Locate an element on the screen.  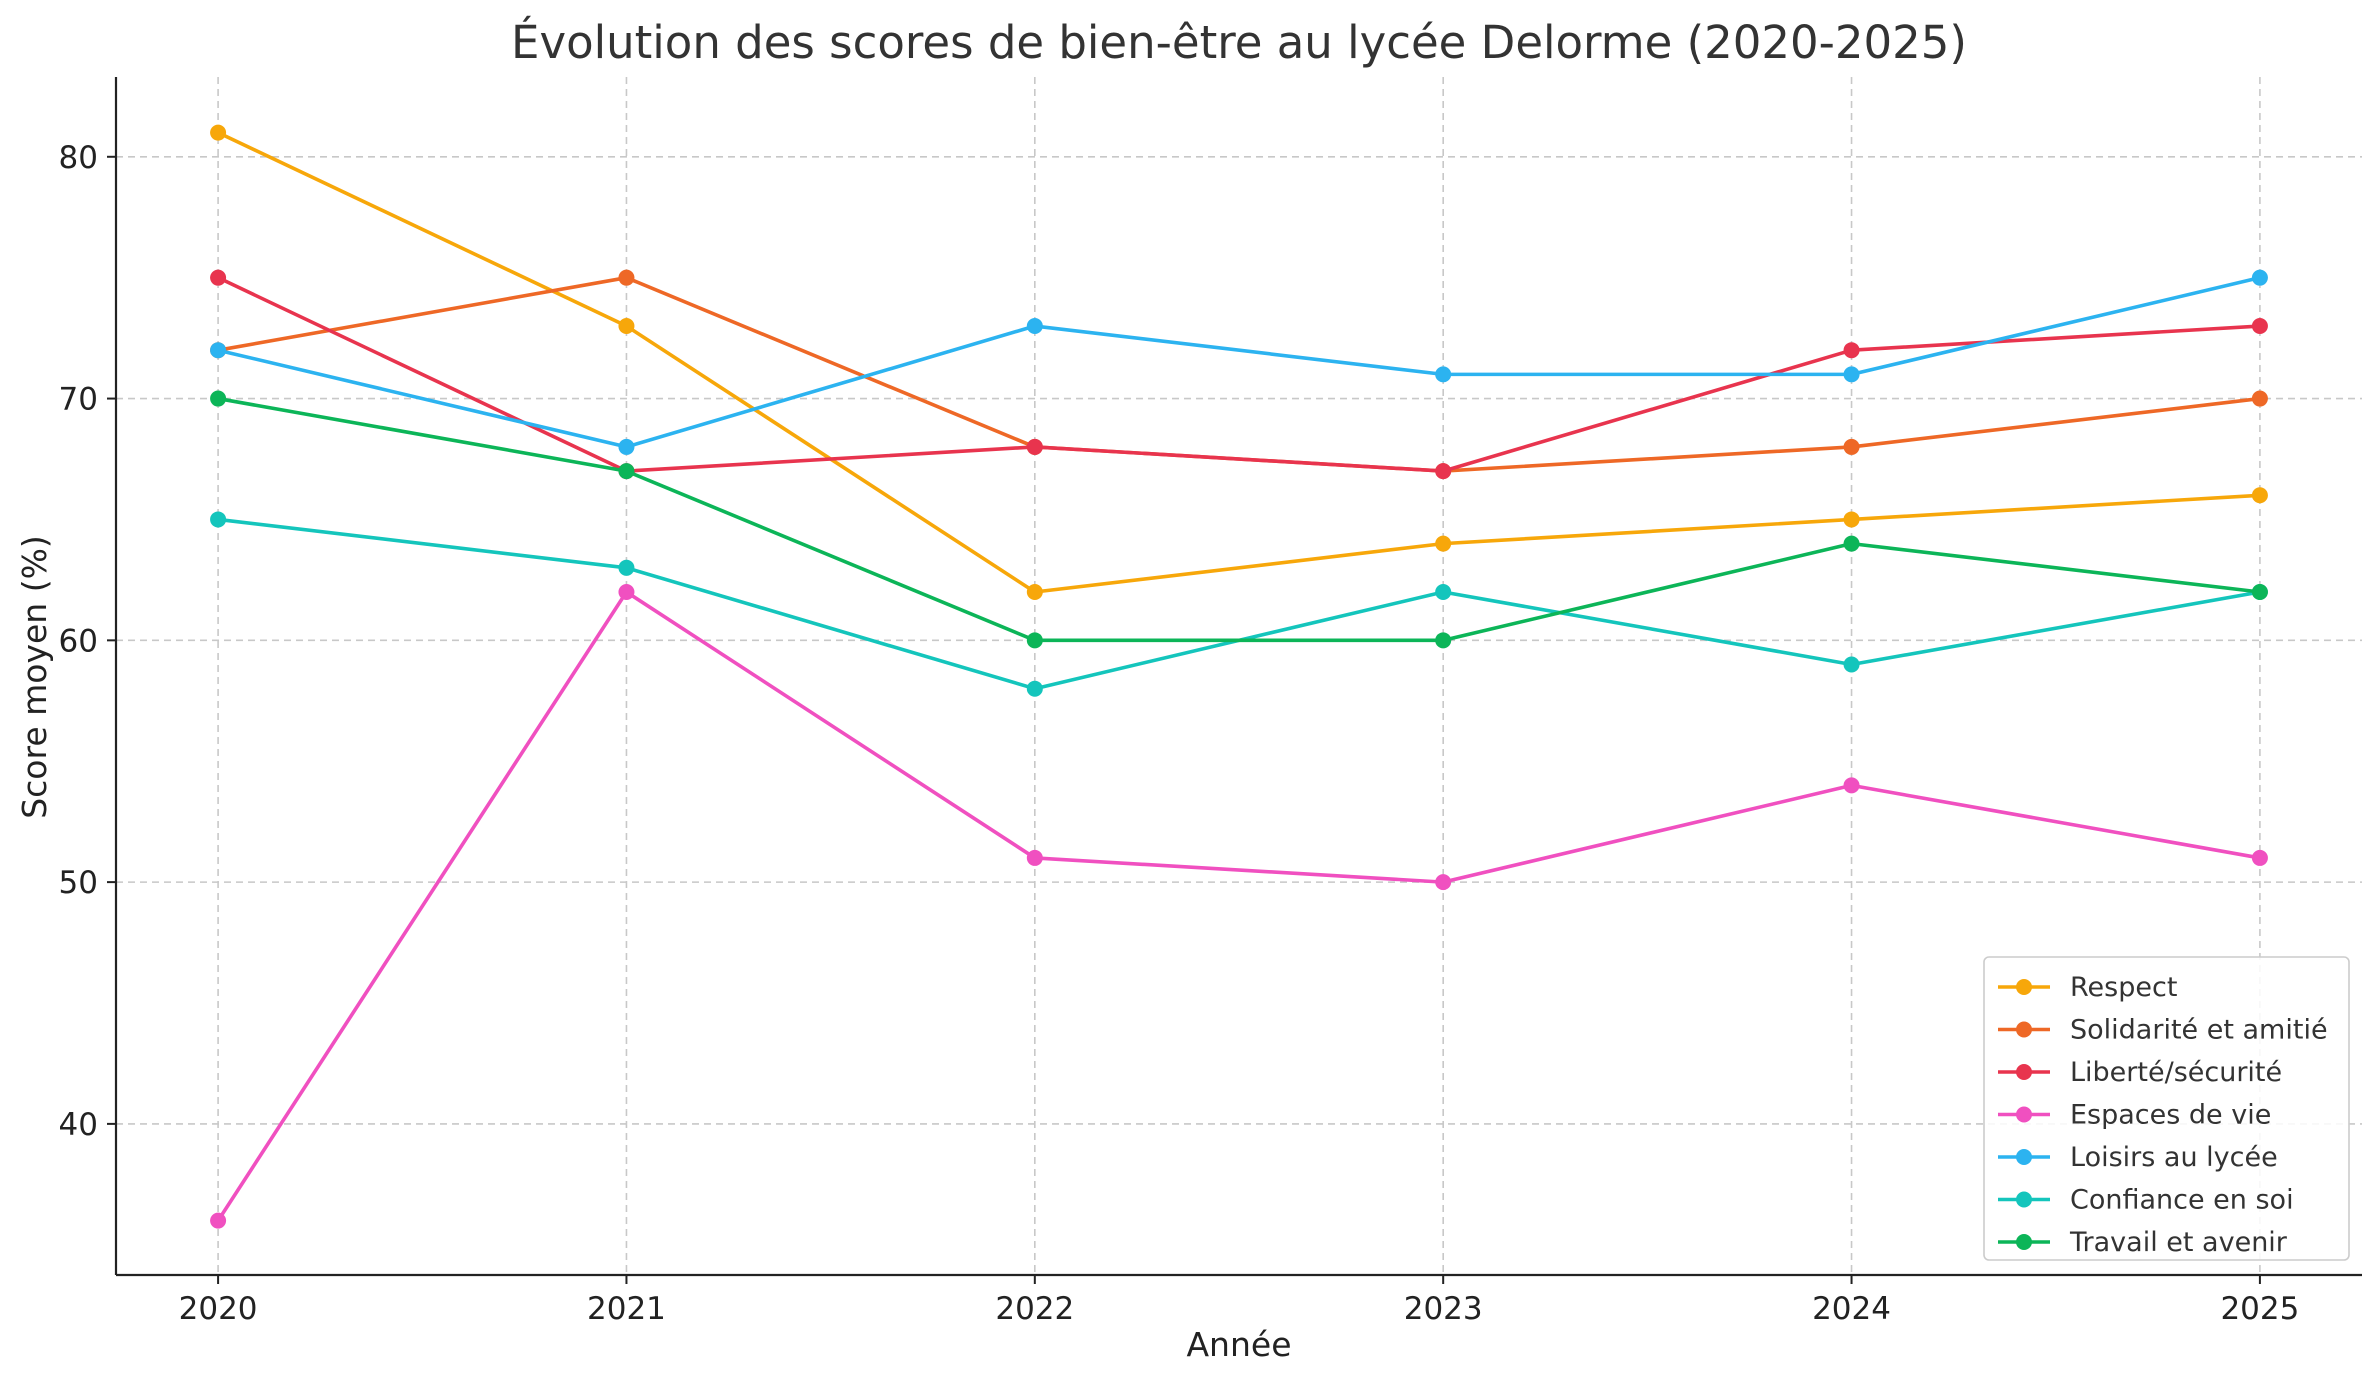
legend-item: Loisirs au lycée is located at coordinates (2138, 1157).